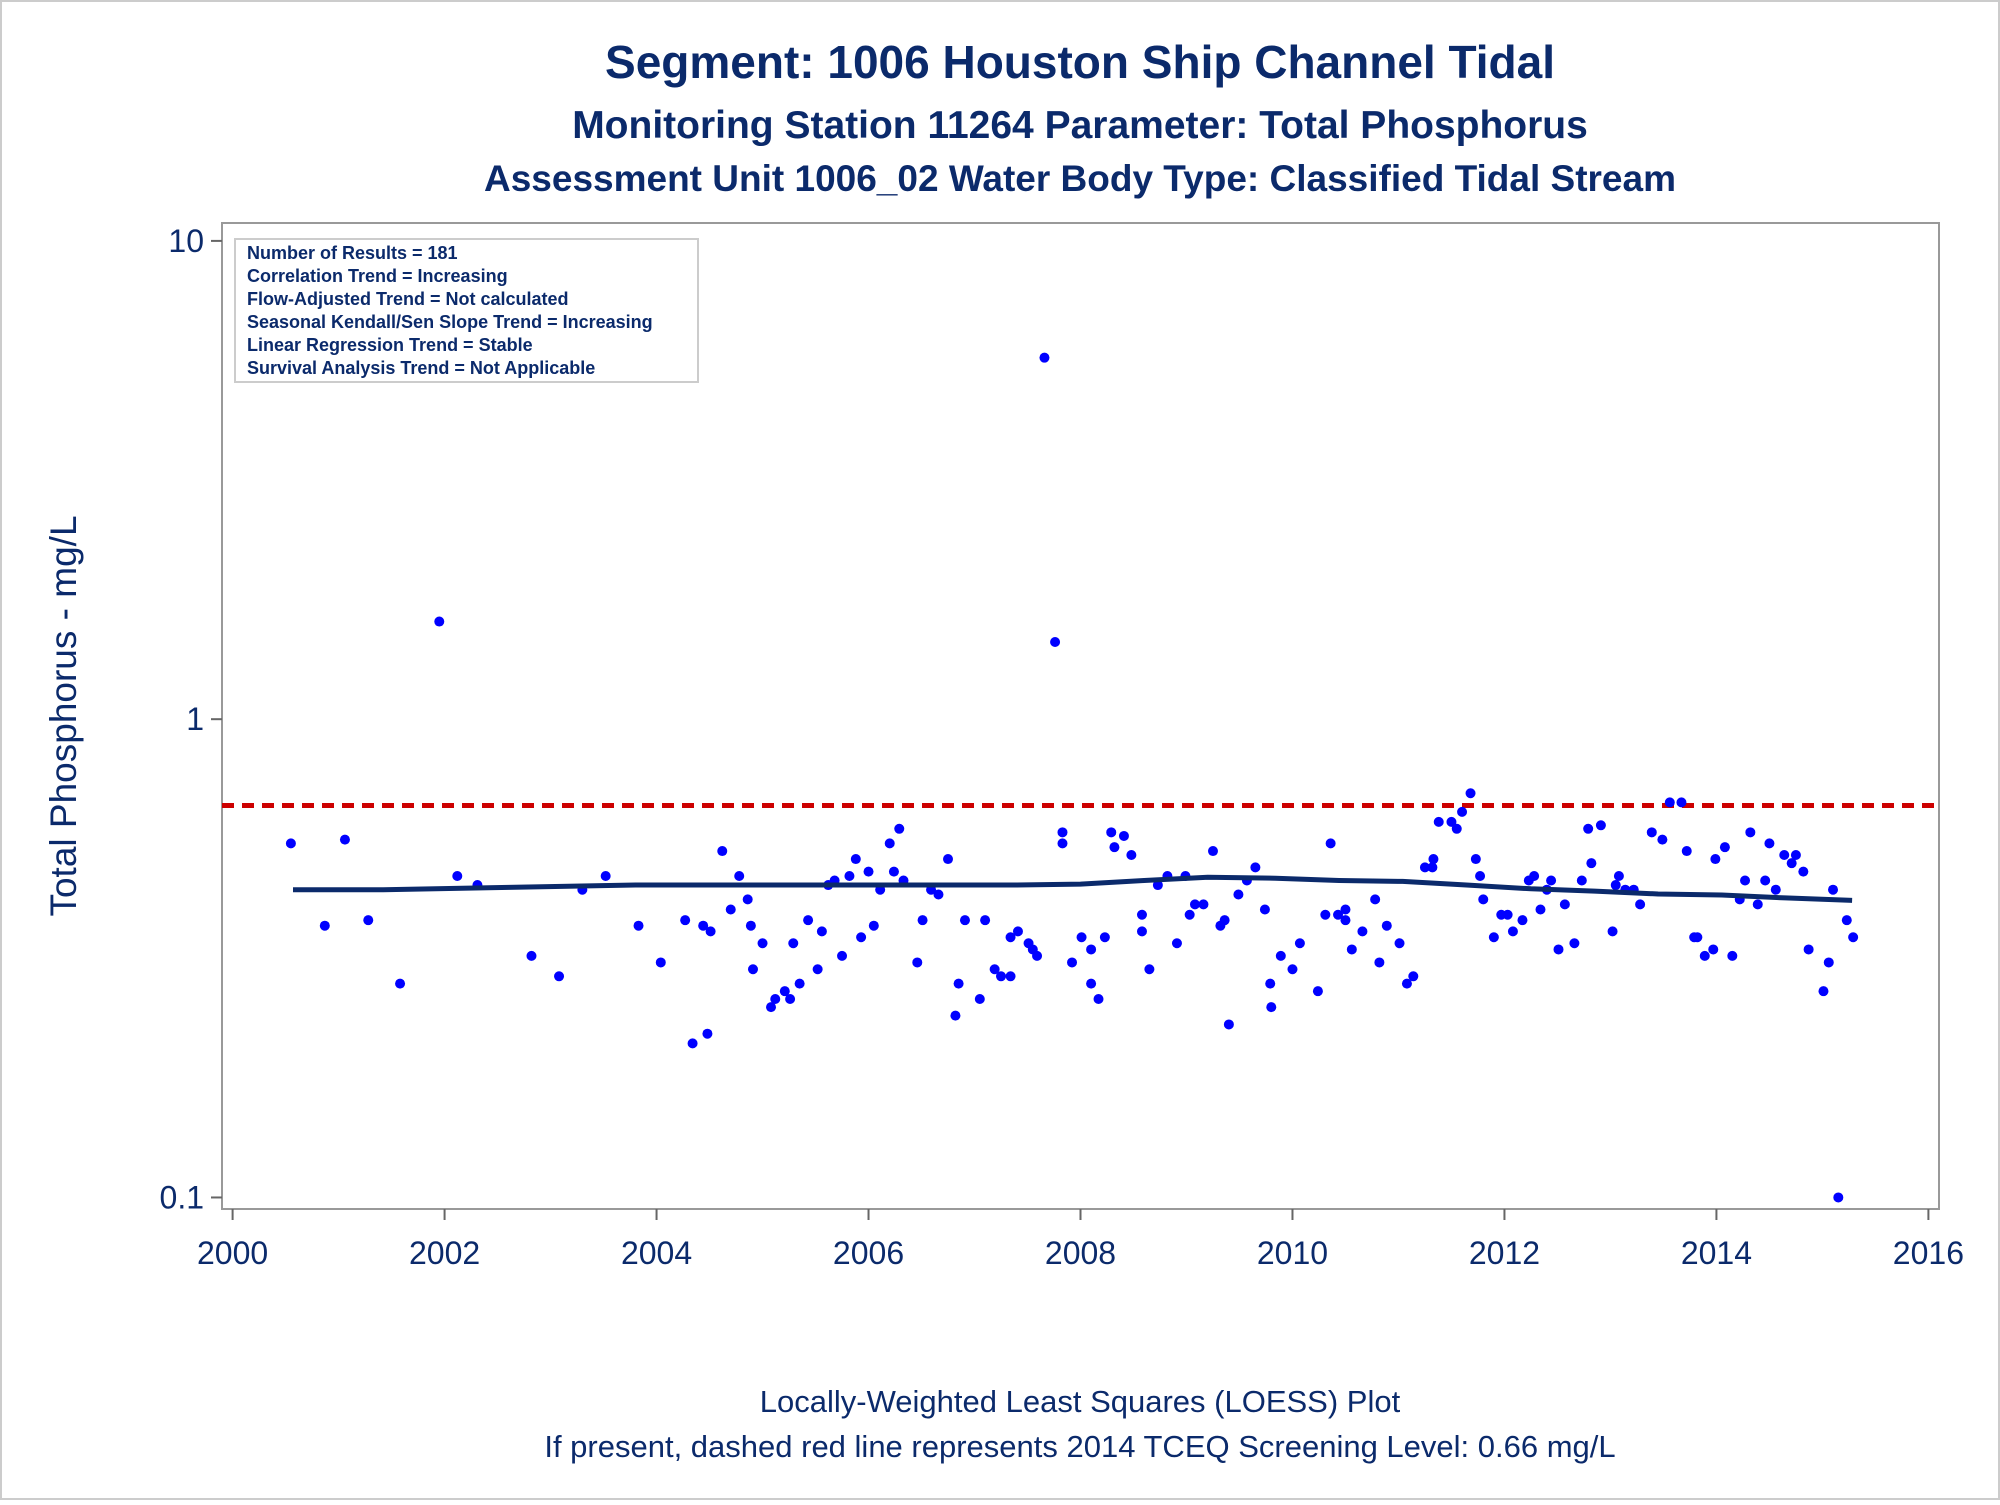  What do you see at coordinates (232, 1253) in the screenshot?
I see `x-tick-label: 2000` at bounding box center [232, 1253].